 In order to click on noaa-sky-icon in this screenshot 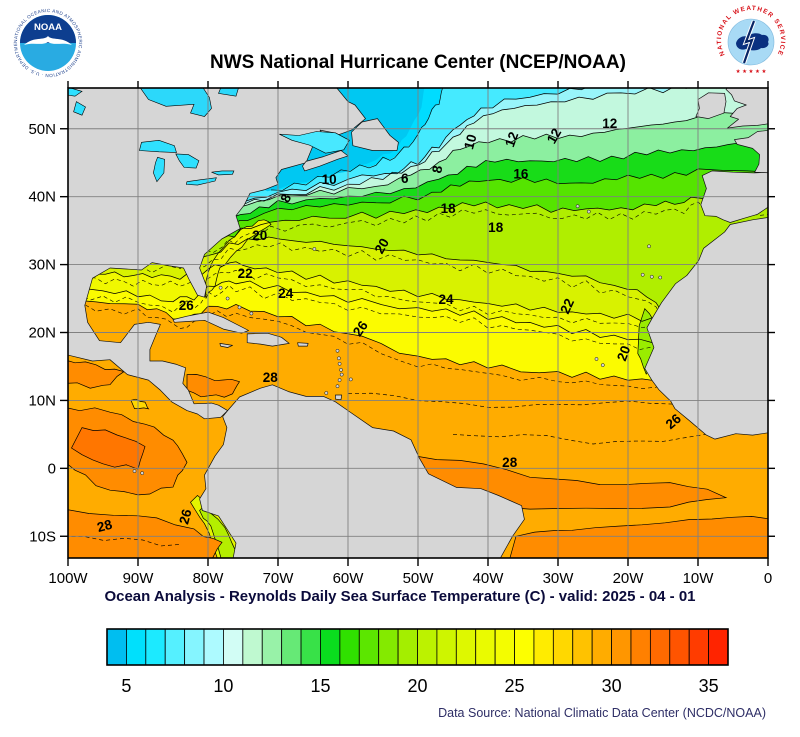, I will do `click(48, 29)`.